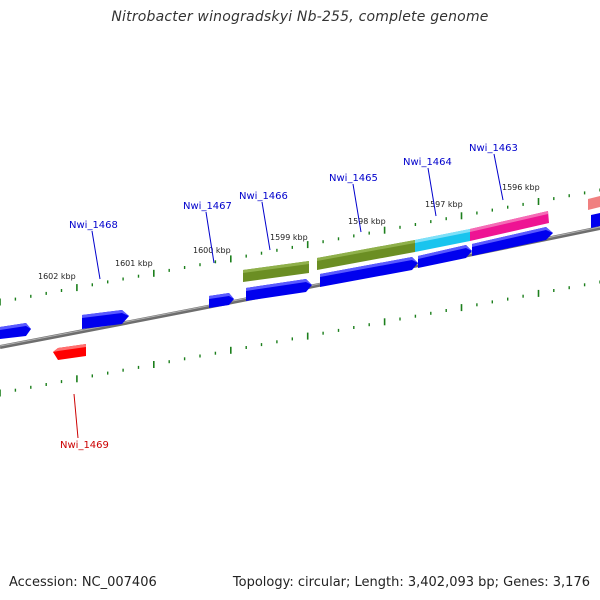 This screenshot has height=600, width=600. What do you see at coordinates (594, 203) in the screenshot?
I see `feature-bar-pink` at bounding box center [594, 203].